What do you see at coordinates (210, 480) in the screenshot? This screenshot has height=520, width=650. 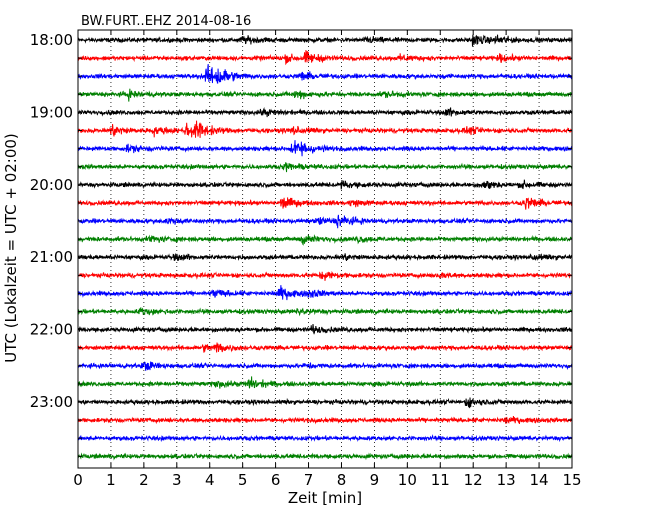 I see `x-tick-label: 4` at bounding box center [210, 480].